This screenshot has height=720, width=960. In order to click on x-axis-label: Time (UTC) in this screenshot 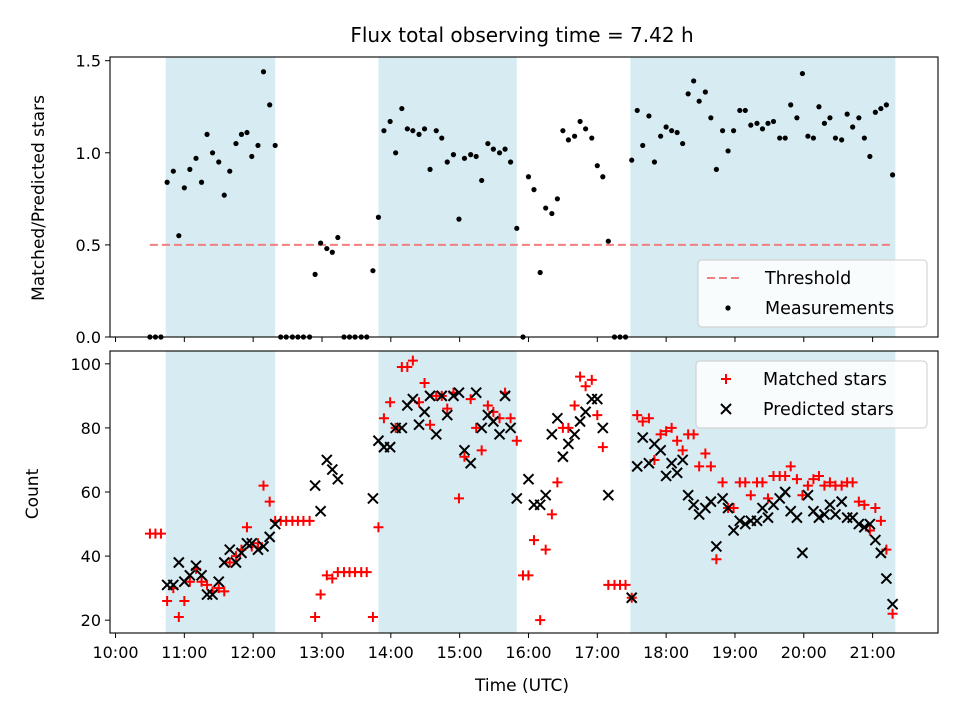, I will do `click(521, 686)`.